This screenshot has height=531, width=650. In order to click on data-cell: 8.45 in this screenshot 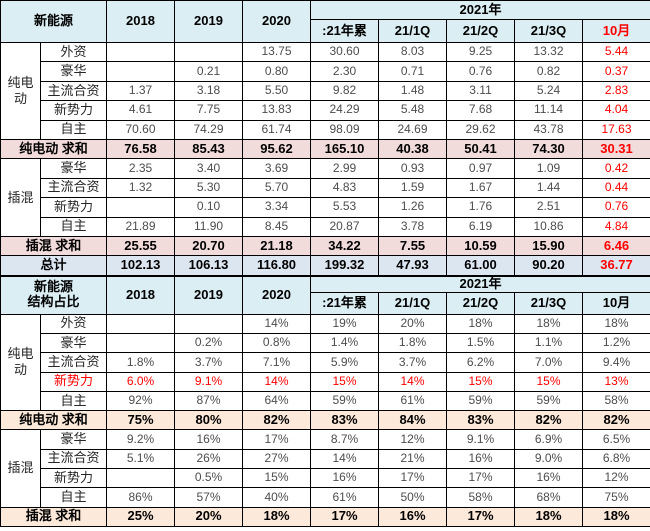, I will do `click(277, 226)`.